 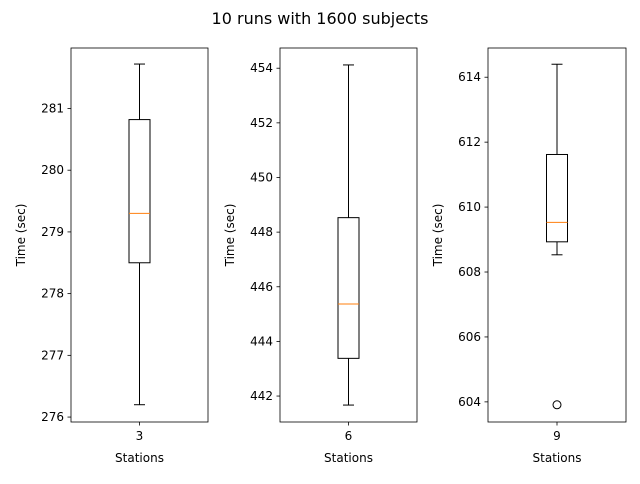 What do you see at coordinates (469, 402) in the screenshot?
I see `y-tick-label: 604` at bounding box center [469, 402].